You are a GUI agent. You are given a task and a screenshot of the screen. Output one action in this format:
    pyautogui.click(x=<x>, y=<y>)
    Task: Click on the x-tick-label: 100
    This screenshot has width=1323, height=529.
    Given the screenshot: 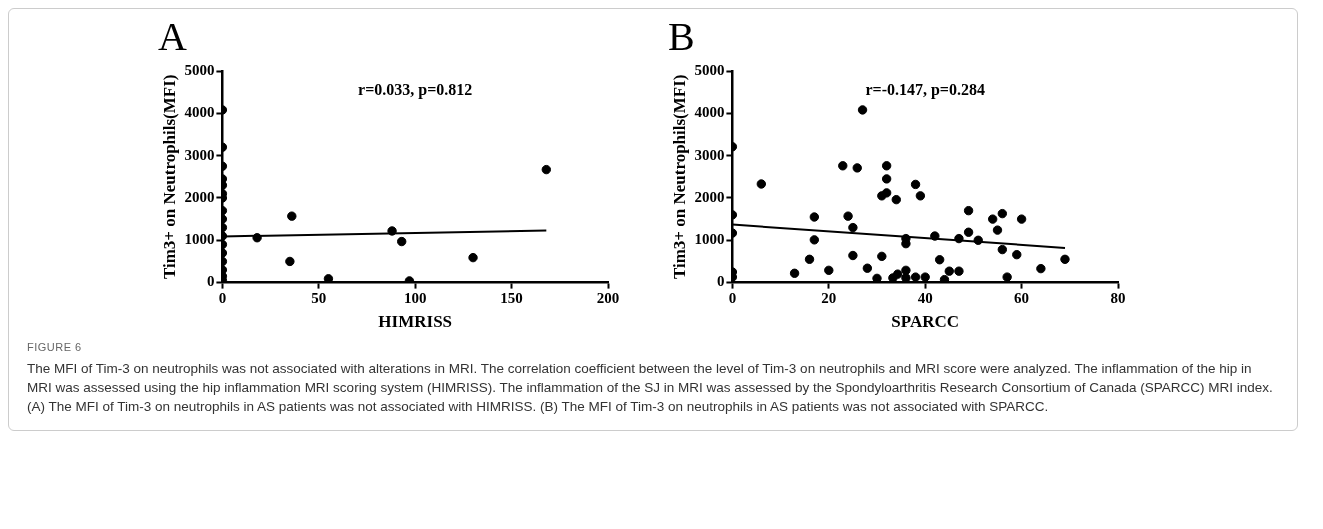 What is the action you would take?
    pyautogui.click(x=415, y=298)
    